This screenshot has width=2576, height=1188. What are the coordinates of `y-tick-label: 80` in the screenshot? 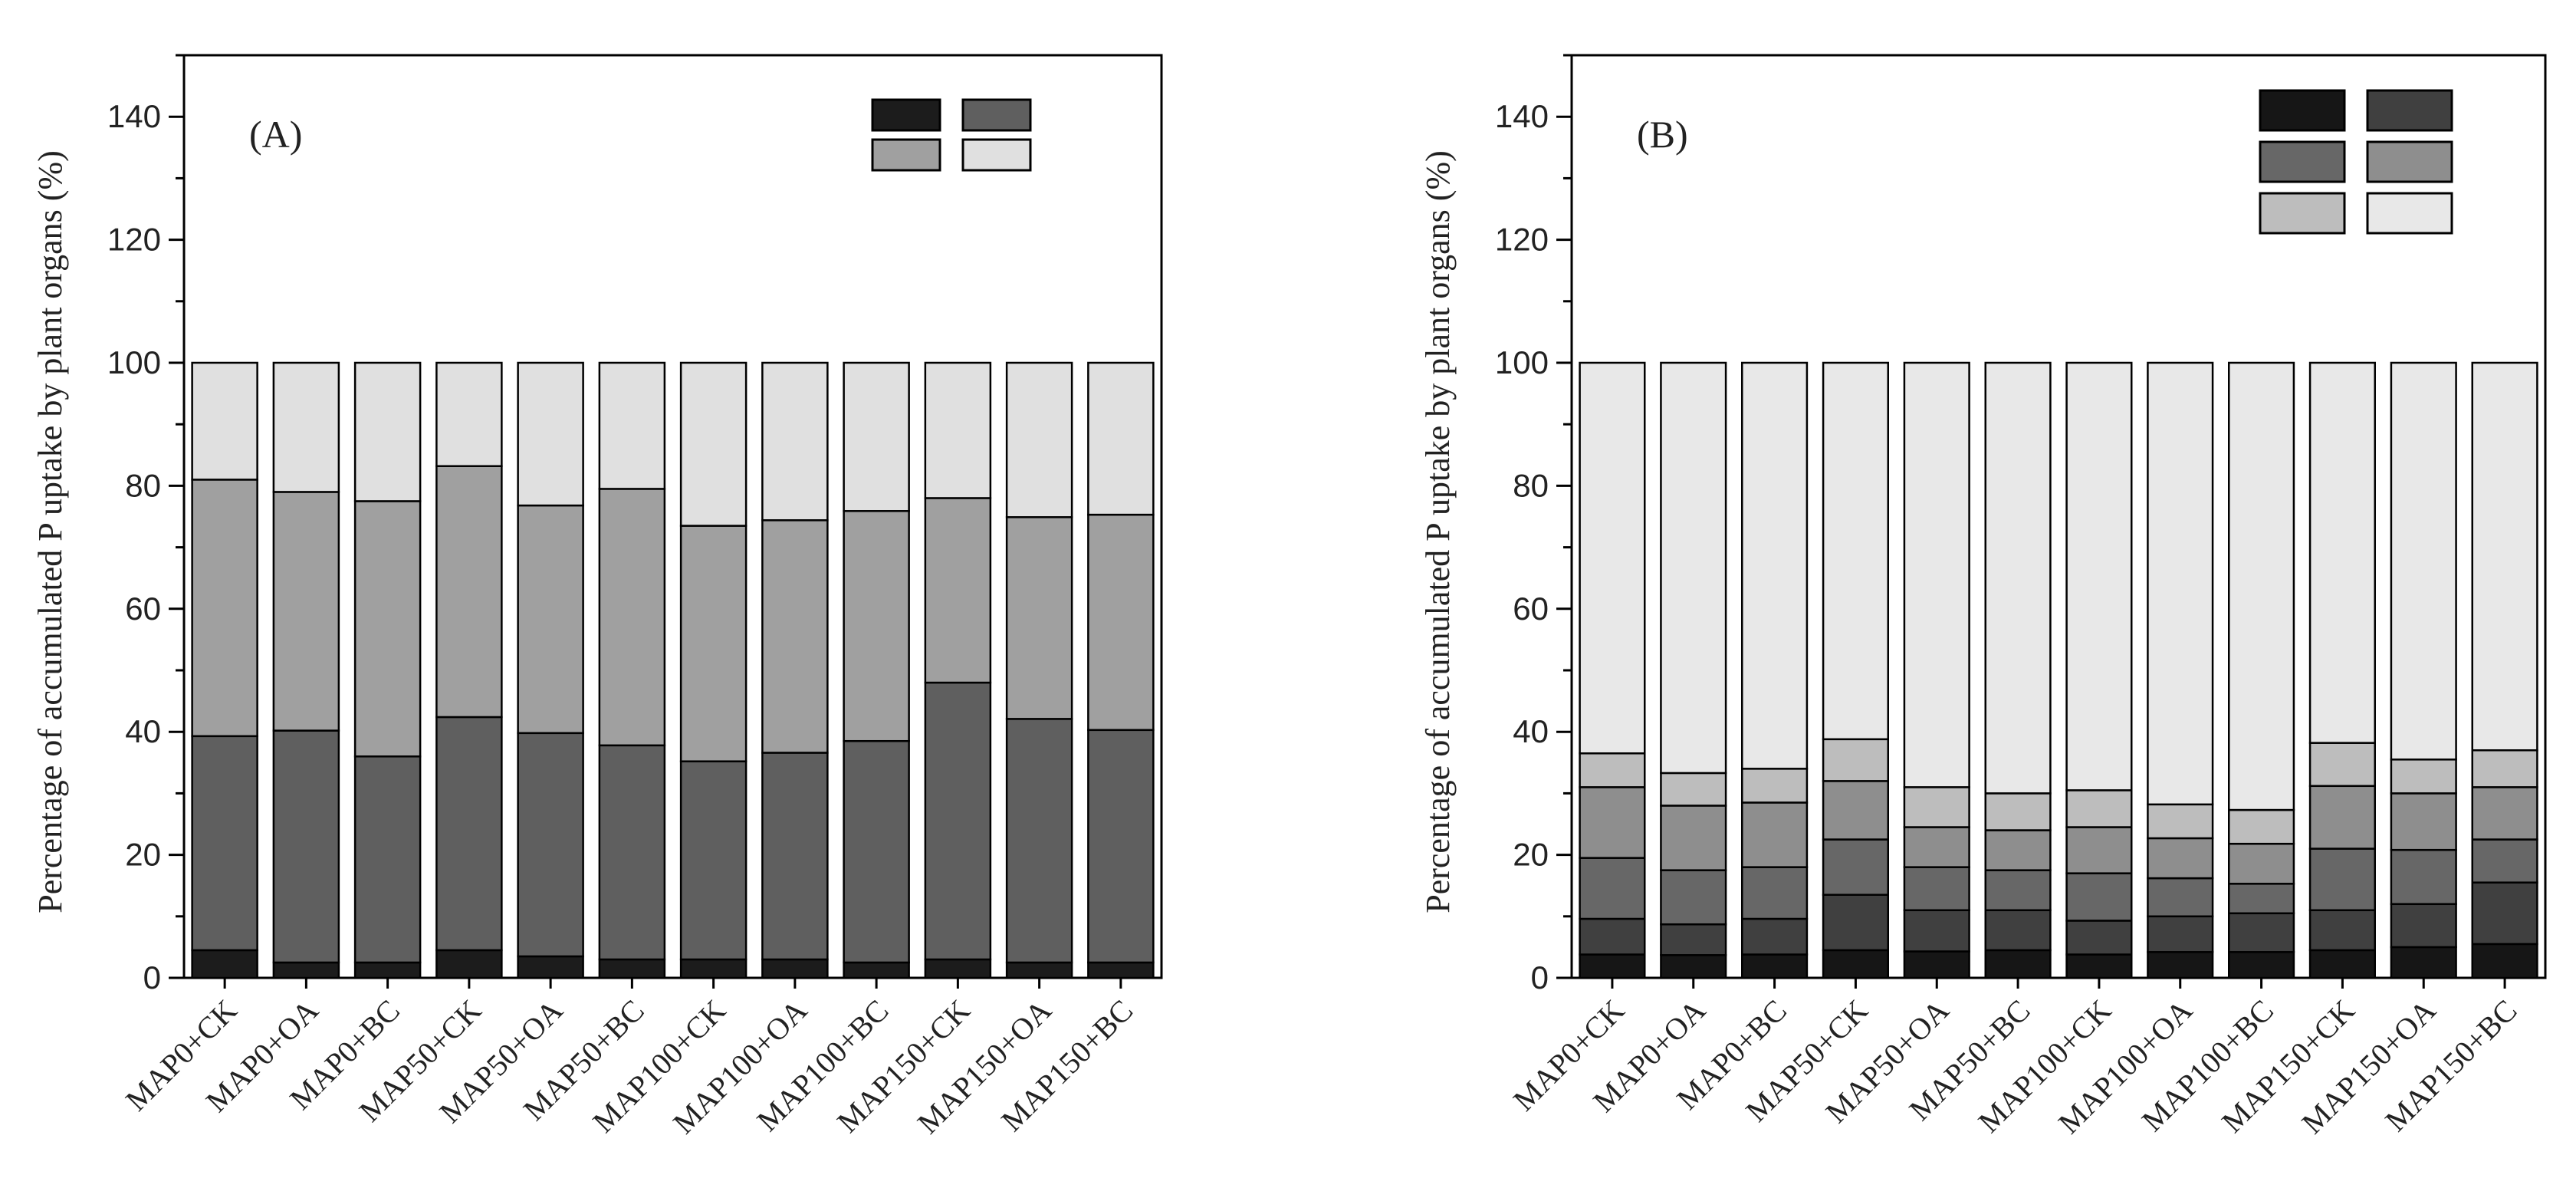 It's located at (1531, 485).